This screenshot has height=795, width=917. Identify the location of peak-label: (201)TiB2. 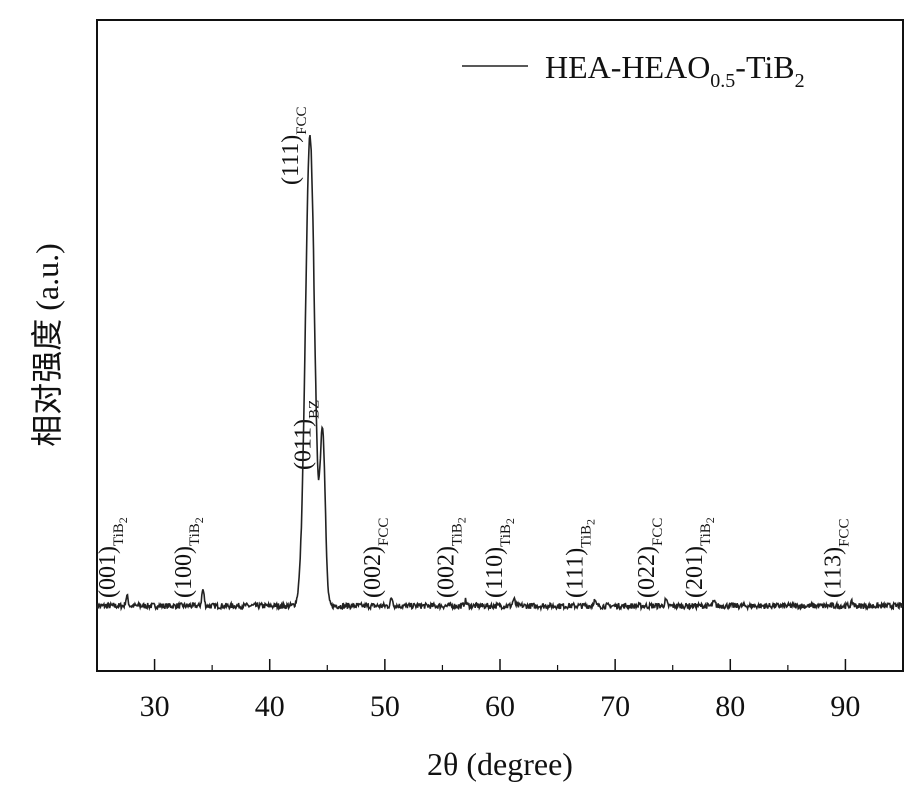
(699, 557).